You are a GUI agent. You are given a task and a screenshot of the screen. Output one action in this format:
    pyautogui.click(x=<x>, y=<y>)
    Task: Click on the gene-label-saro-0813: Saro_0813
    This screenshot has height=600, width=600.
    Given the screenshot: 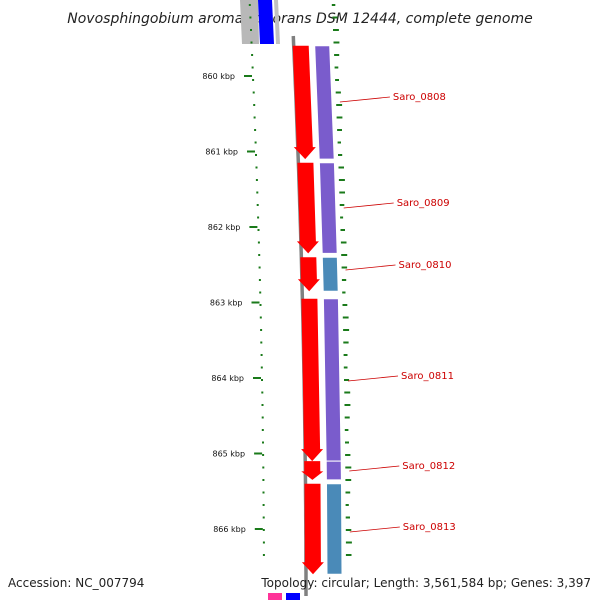 What is the action you would take?
    pyautogui.click(x=429, y=527)
    